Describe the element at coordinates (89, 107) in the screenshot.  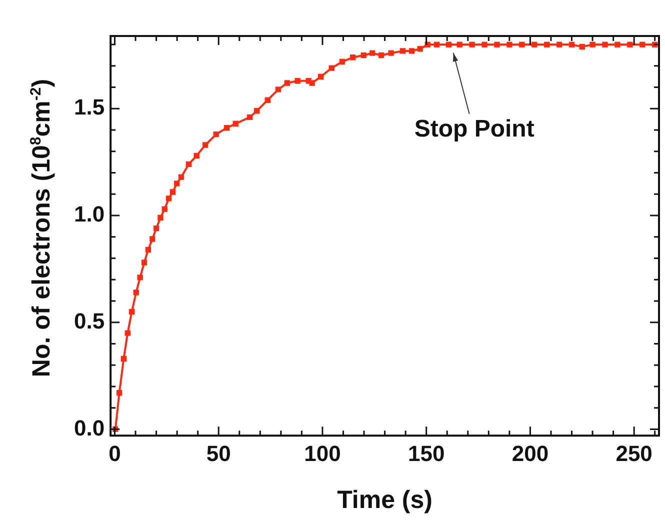
I see `y-tick-label: 1.5` at that location.